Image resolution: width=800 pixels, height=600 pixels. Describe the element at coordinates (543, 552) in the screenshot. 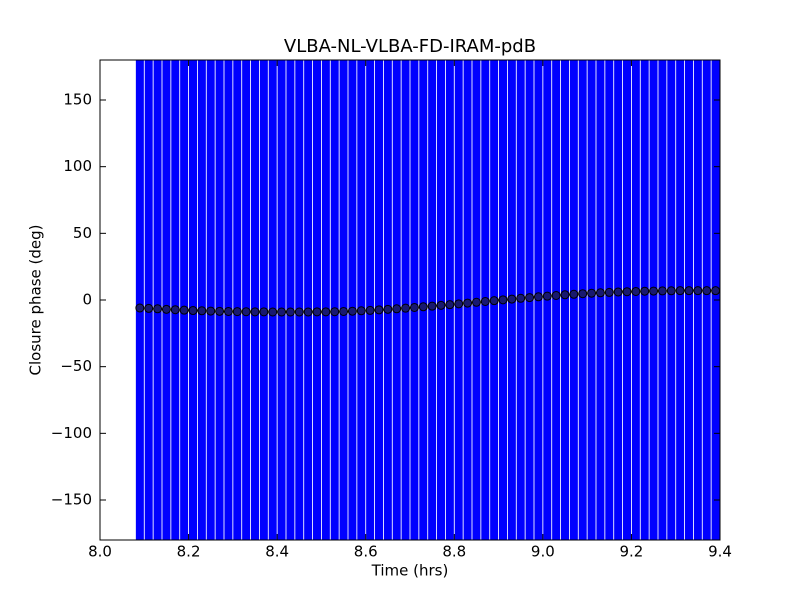

I see `x-tick-label: 9.0` at that location.